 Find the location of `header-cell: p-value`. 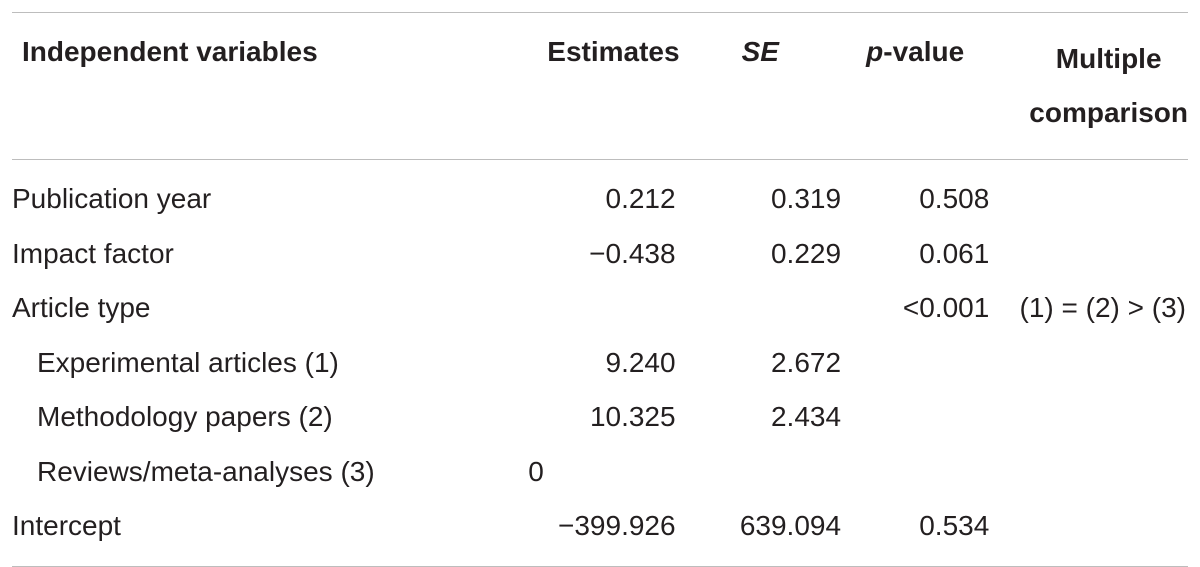

header-cell: p-value is located at coordinates (915, 86).